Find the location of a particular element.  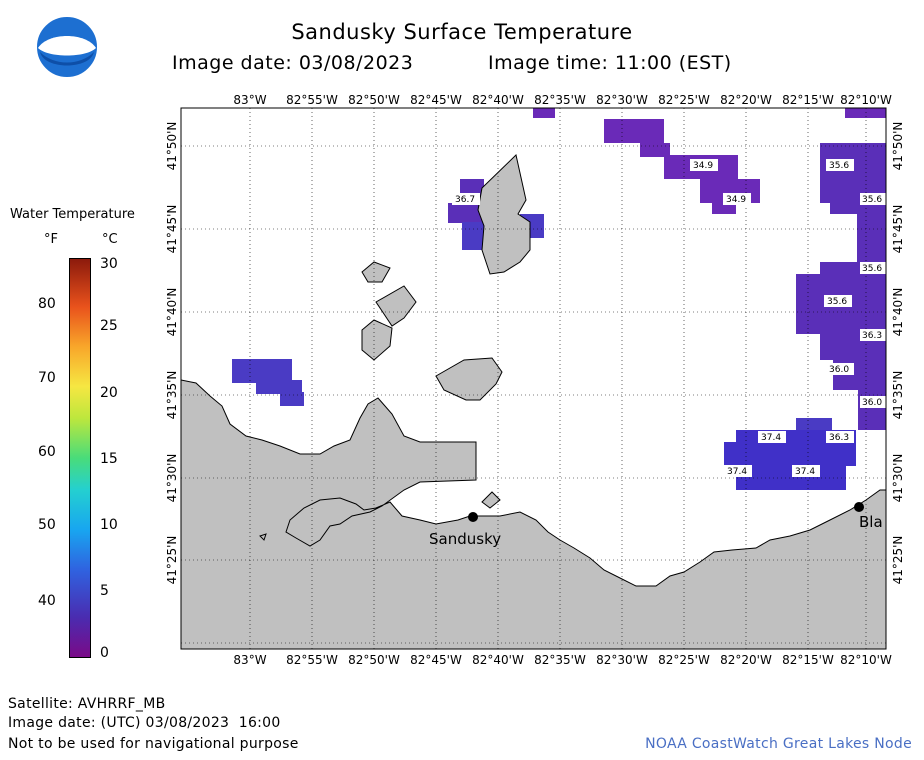

f-tick-label: 70 is located at coordinates (47, 378).